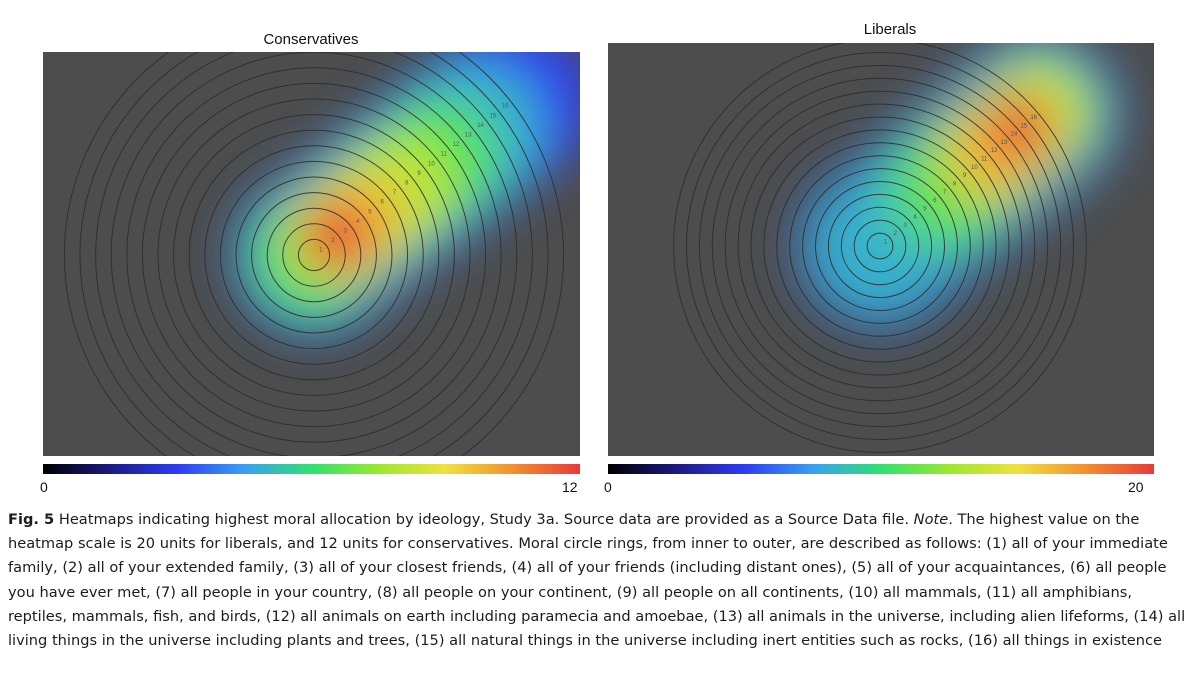  Describe the element at coordinates (890, 29) in the screenshot. I see `chart-title: Liberals` at that location.